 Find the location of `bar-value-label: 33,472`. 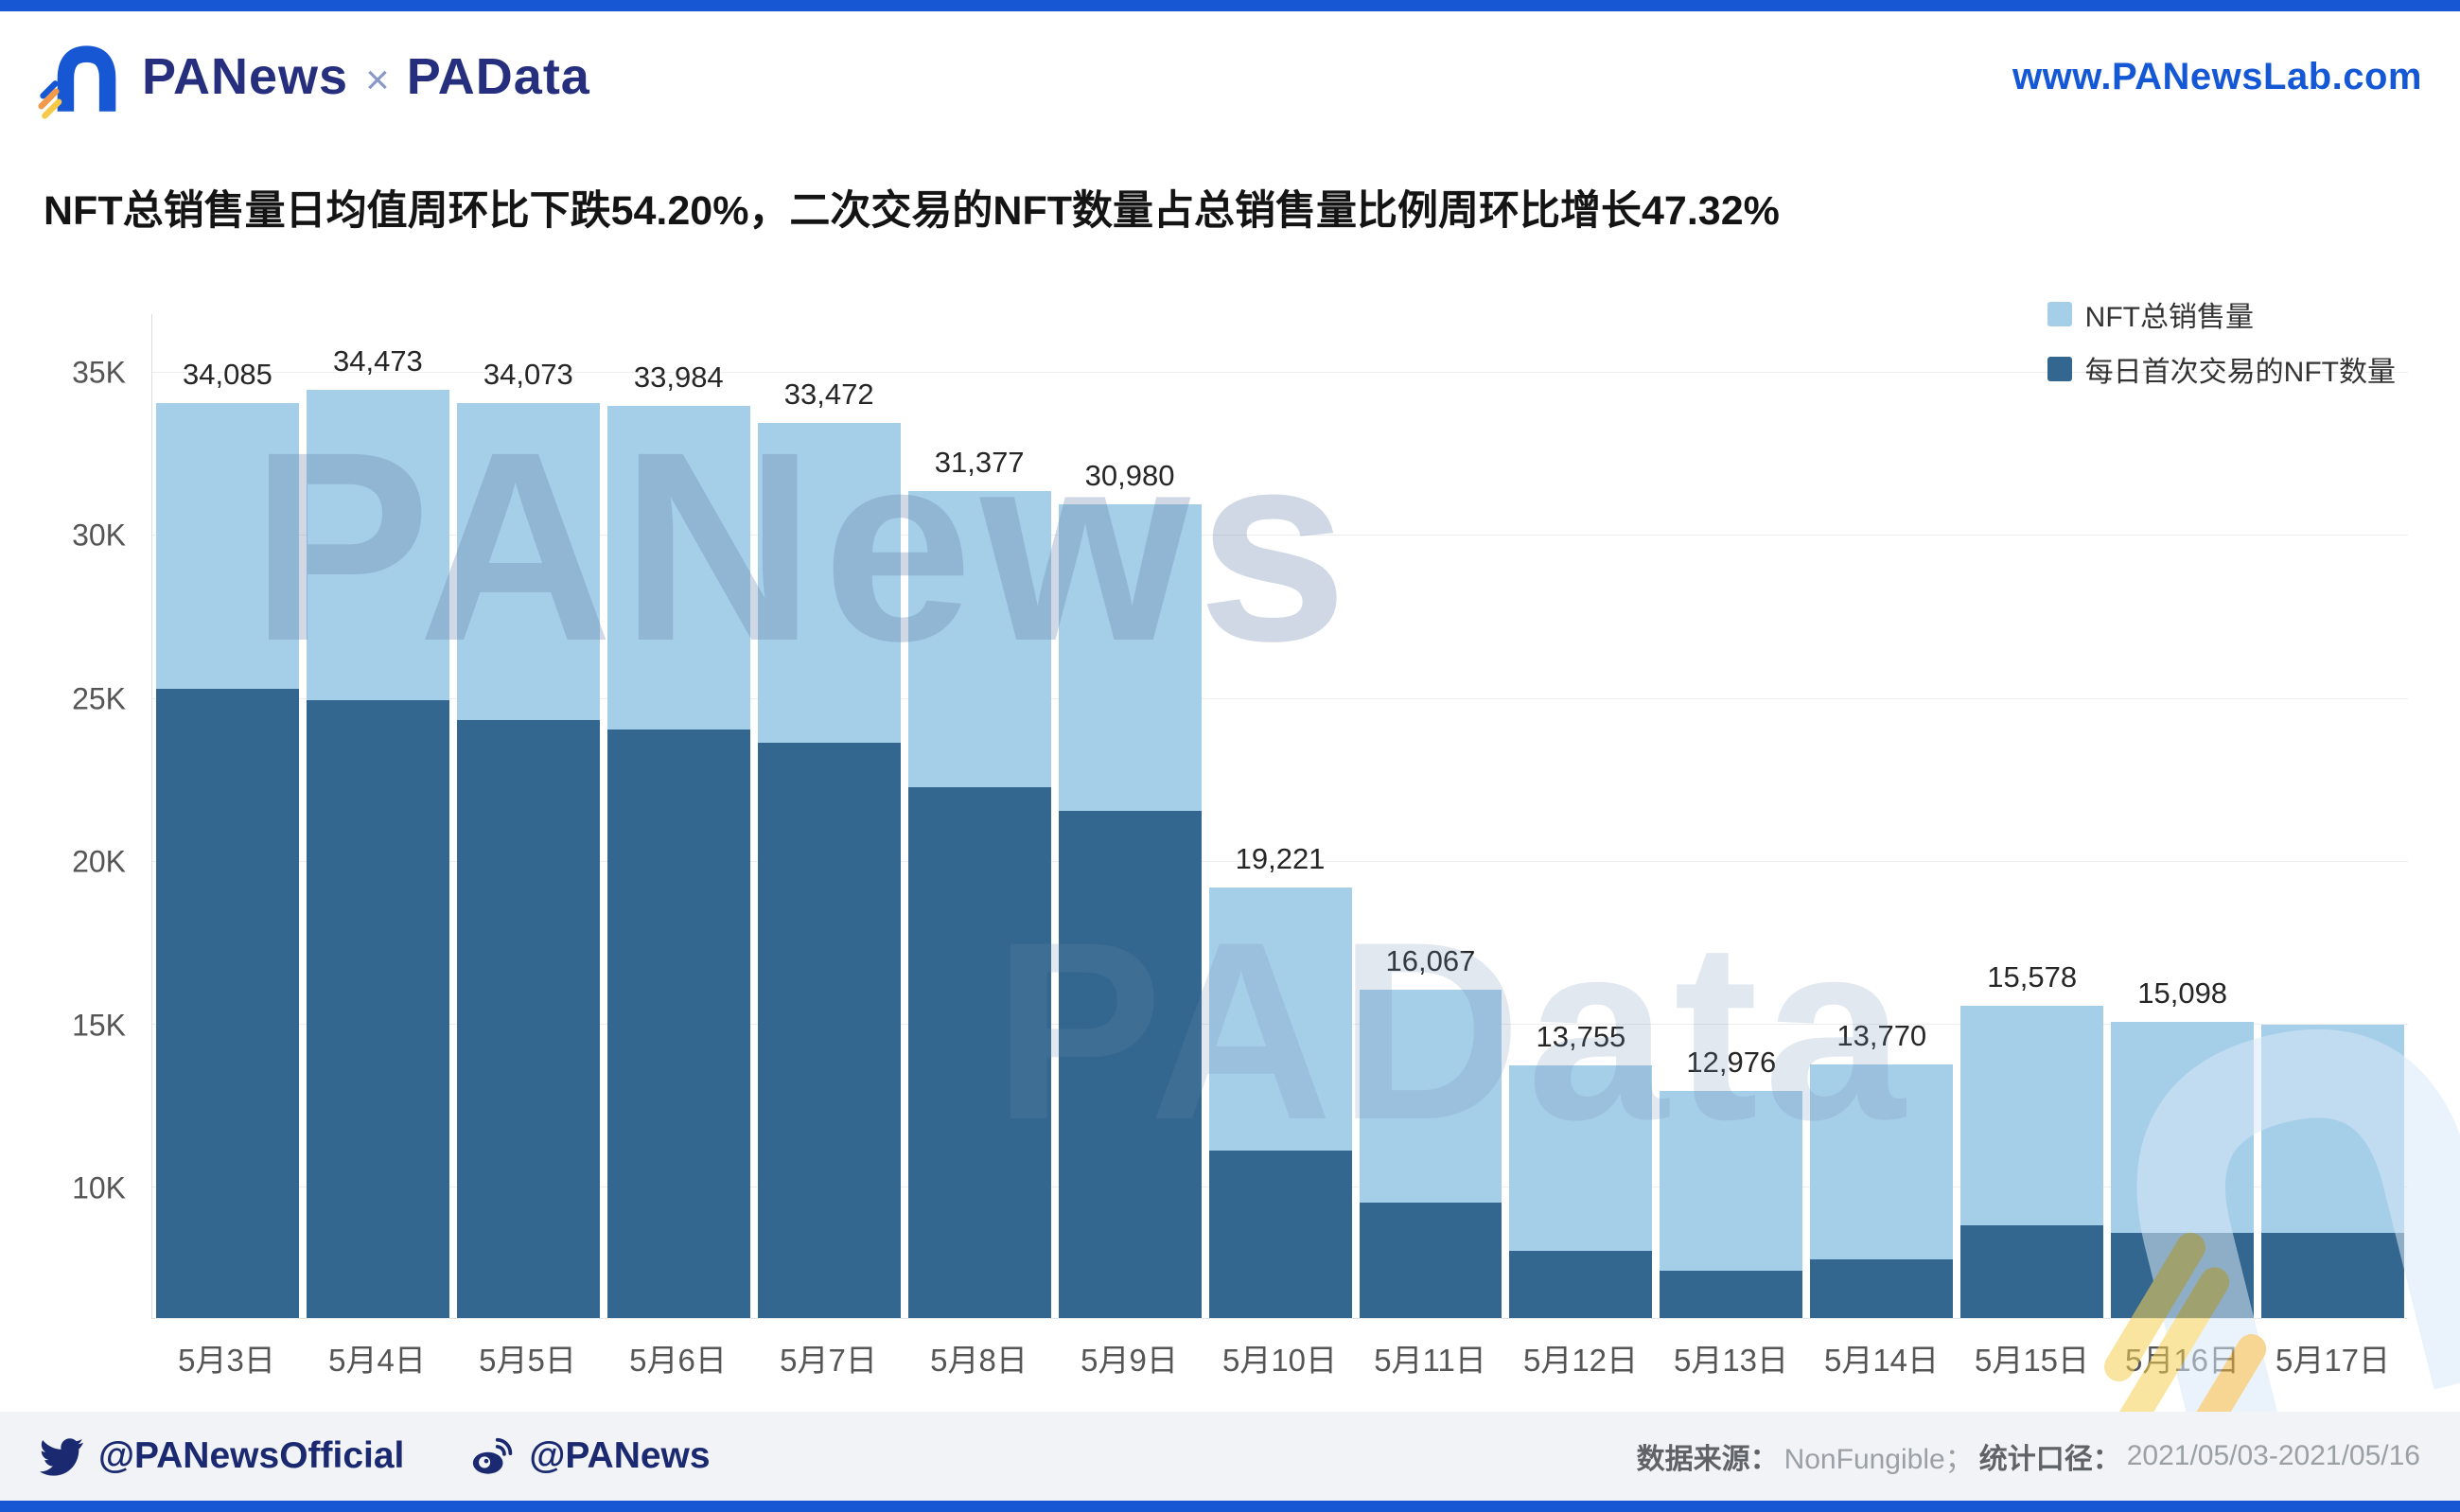

bar-value-label: 33,472 is located at coordinates (828, 394).